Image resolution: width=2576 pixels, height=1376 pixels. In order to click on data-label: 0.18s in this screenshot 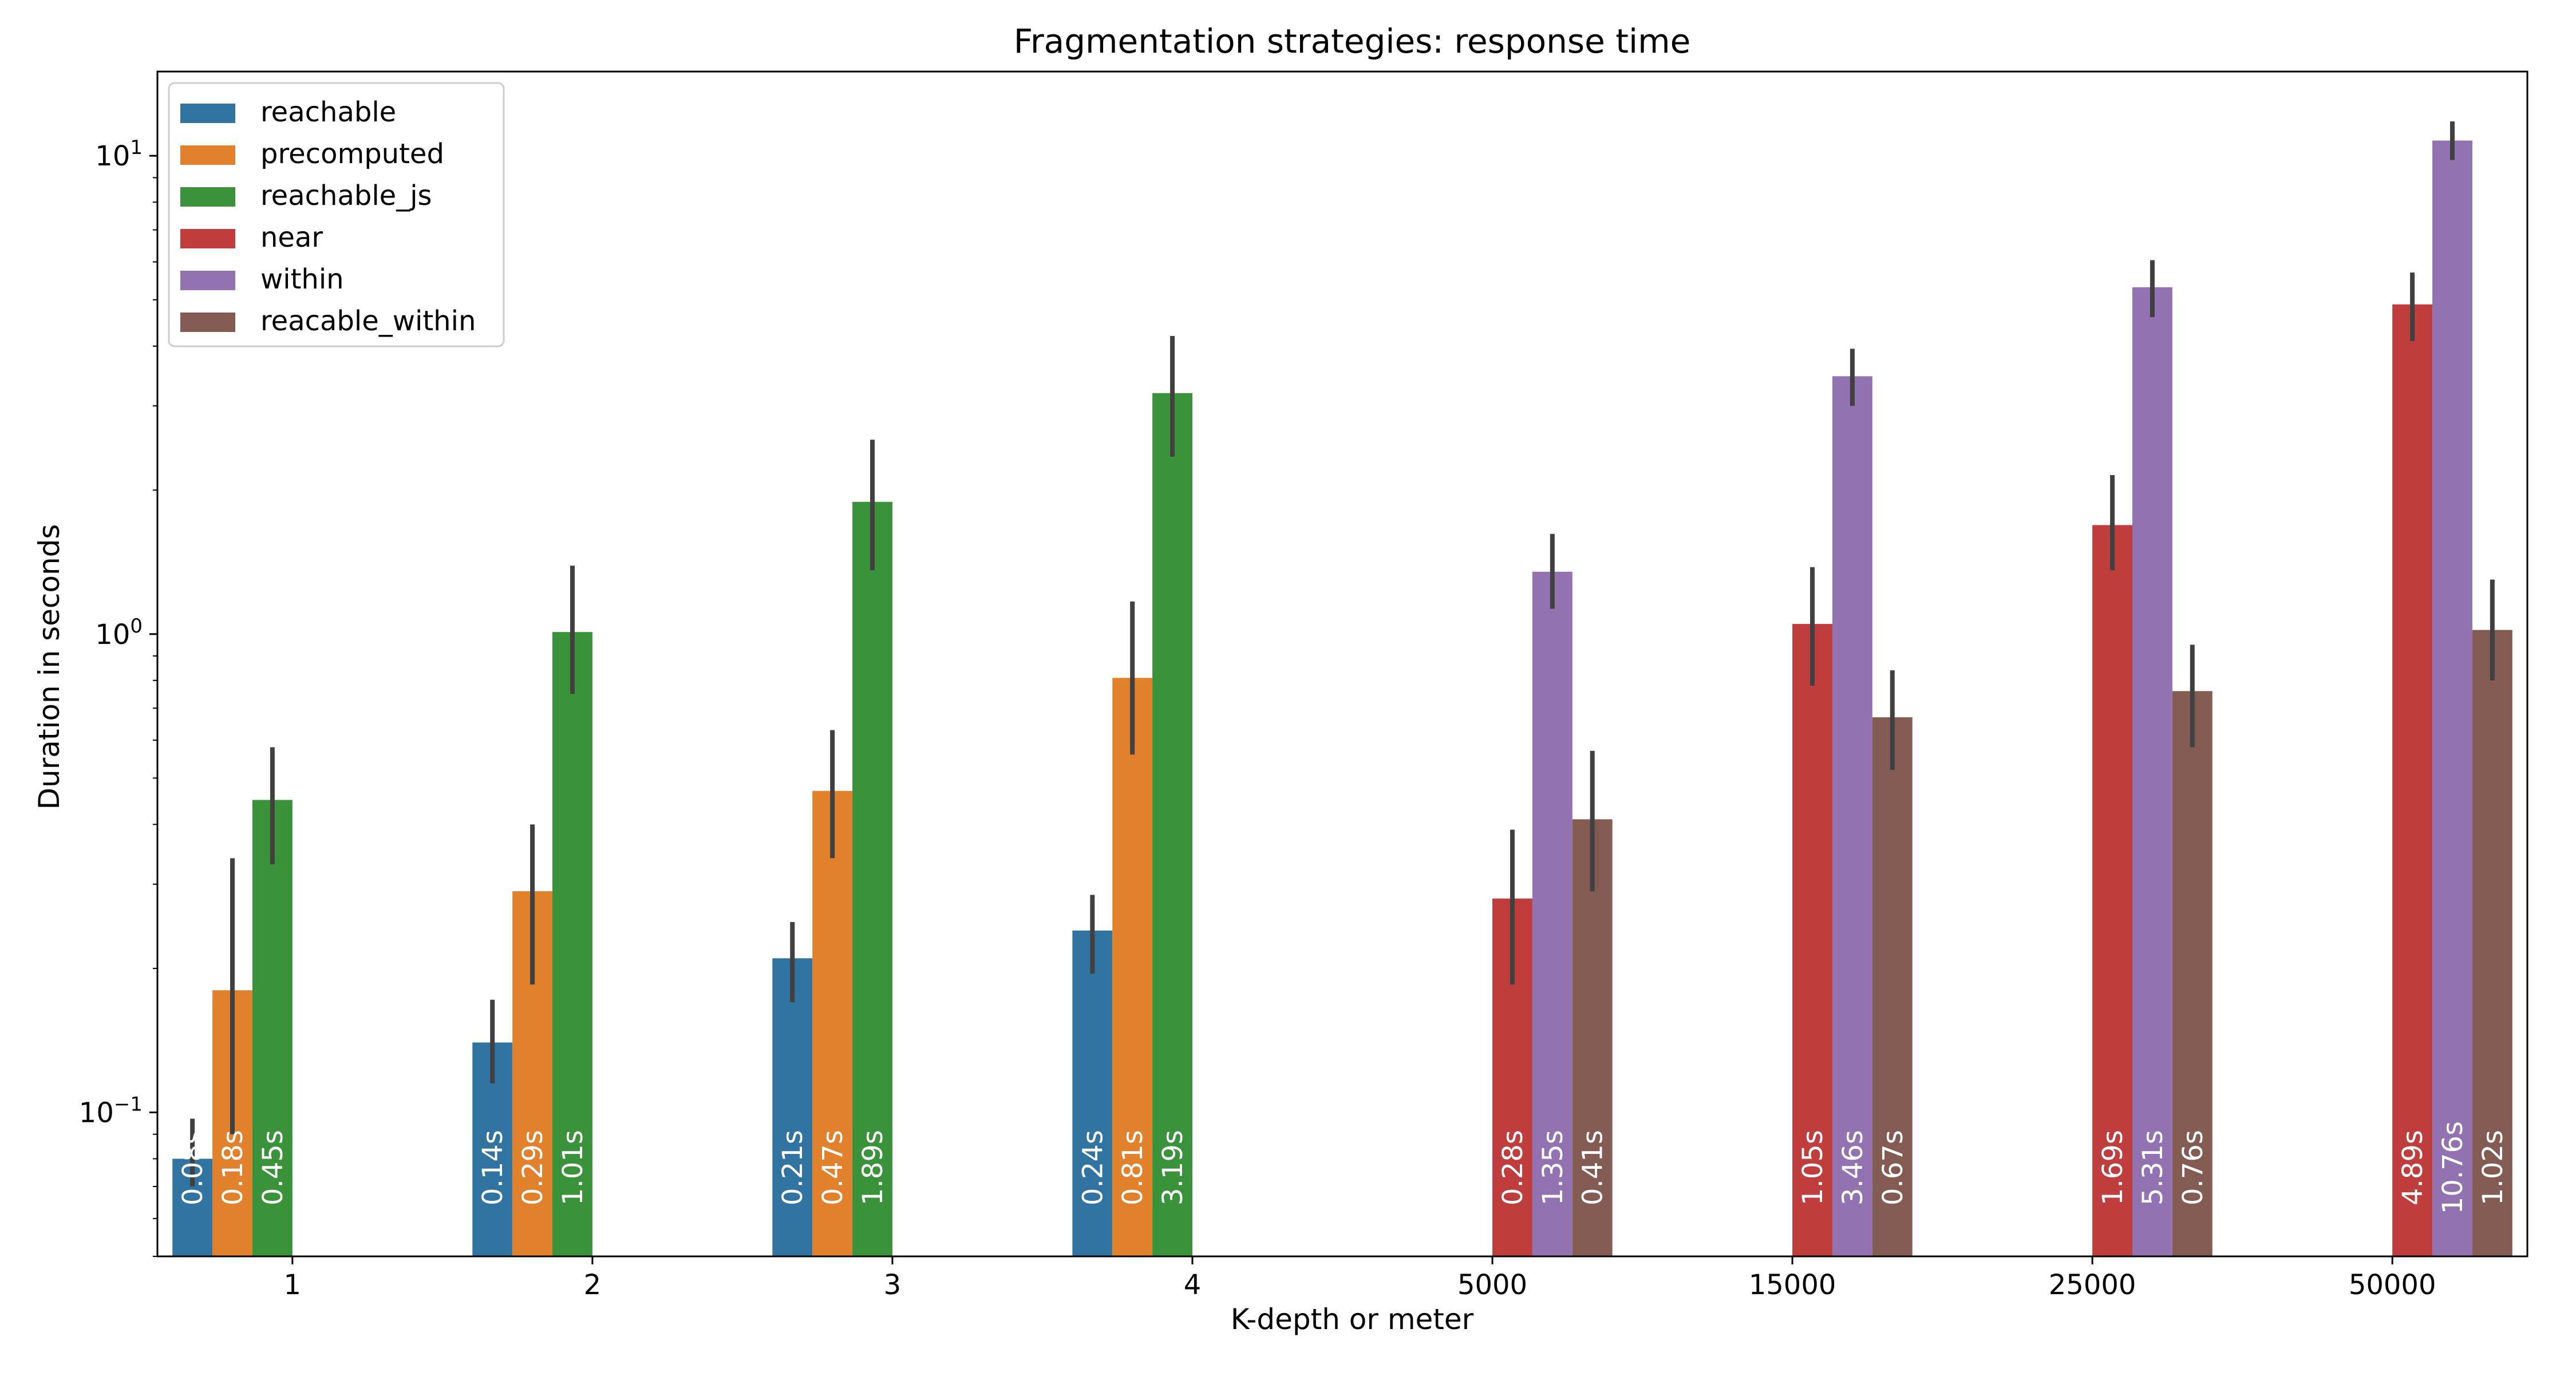, I will do `click(233, 1167)`.